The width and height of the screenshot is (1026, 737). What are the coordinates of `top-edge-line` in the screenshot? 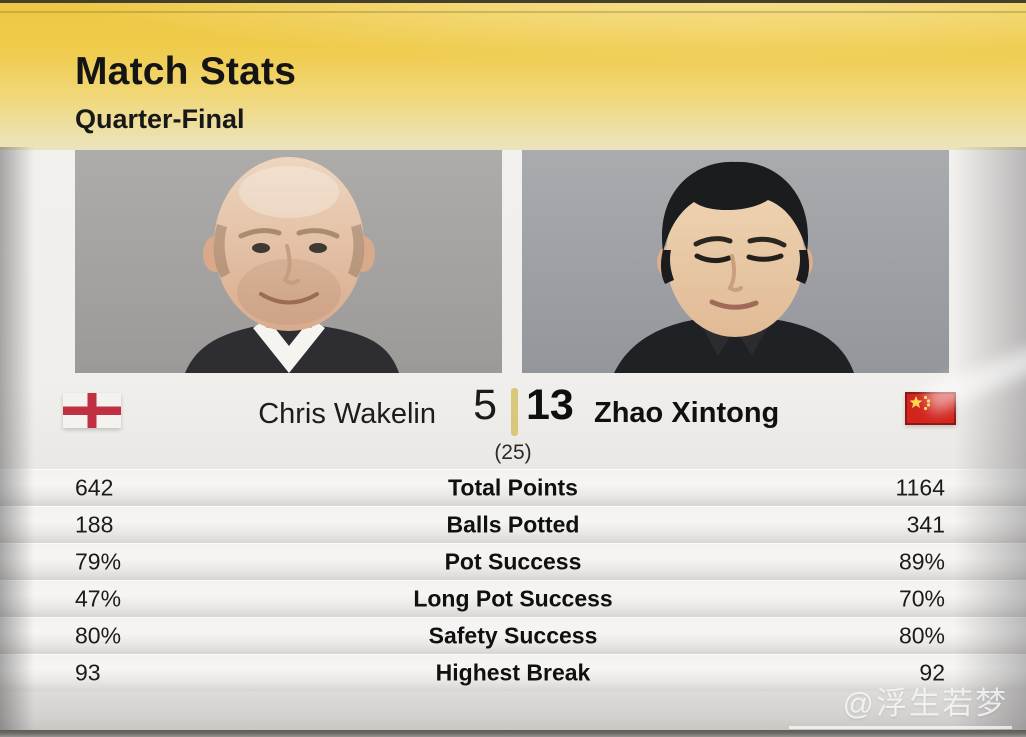 It's located at (513, 1).